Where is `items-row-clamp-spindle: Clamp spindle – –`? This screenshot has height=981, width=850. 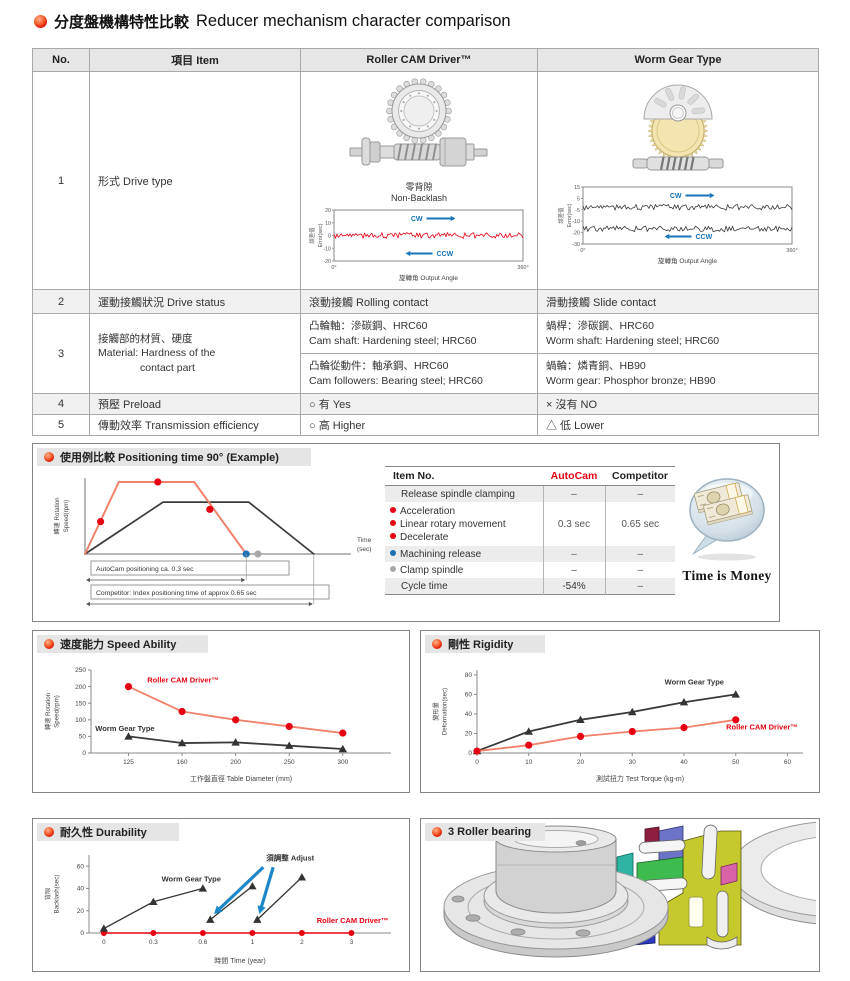 items-row-clamp-spindle: Clamp spindle – – is located at coordinates (530, 570).